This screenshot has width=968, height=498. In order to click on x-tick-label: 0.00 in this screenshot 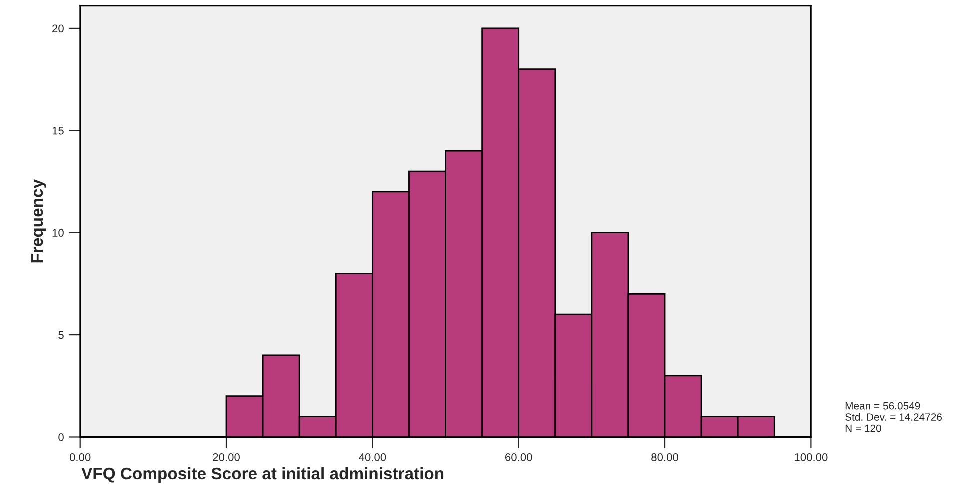, I will do `click(80, 458)`.